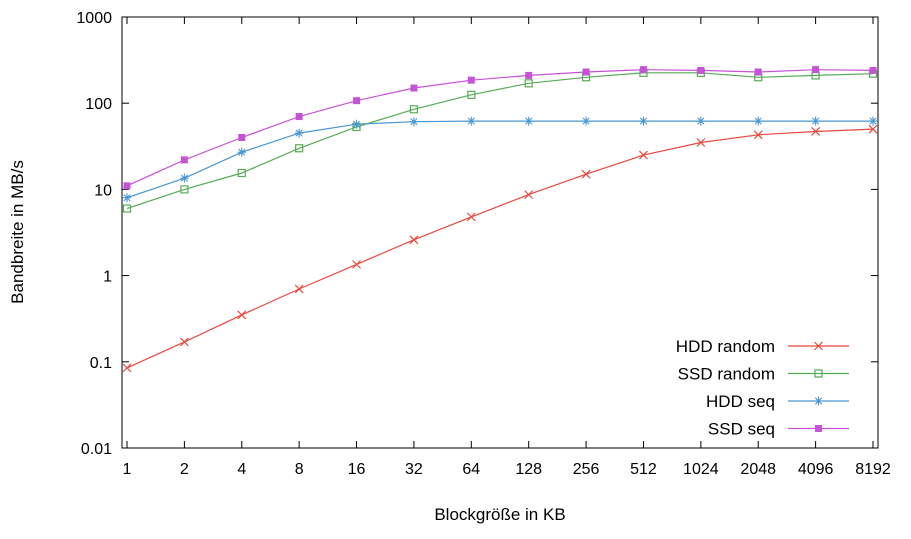 The image size is (911, 539). I want to click on legend-label: SSD seq, so click(741, 429).